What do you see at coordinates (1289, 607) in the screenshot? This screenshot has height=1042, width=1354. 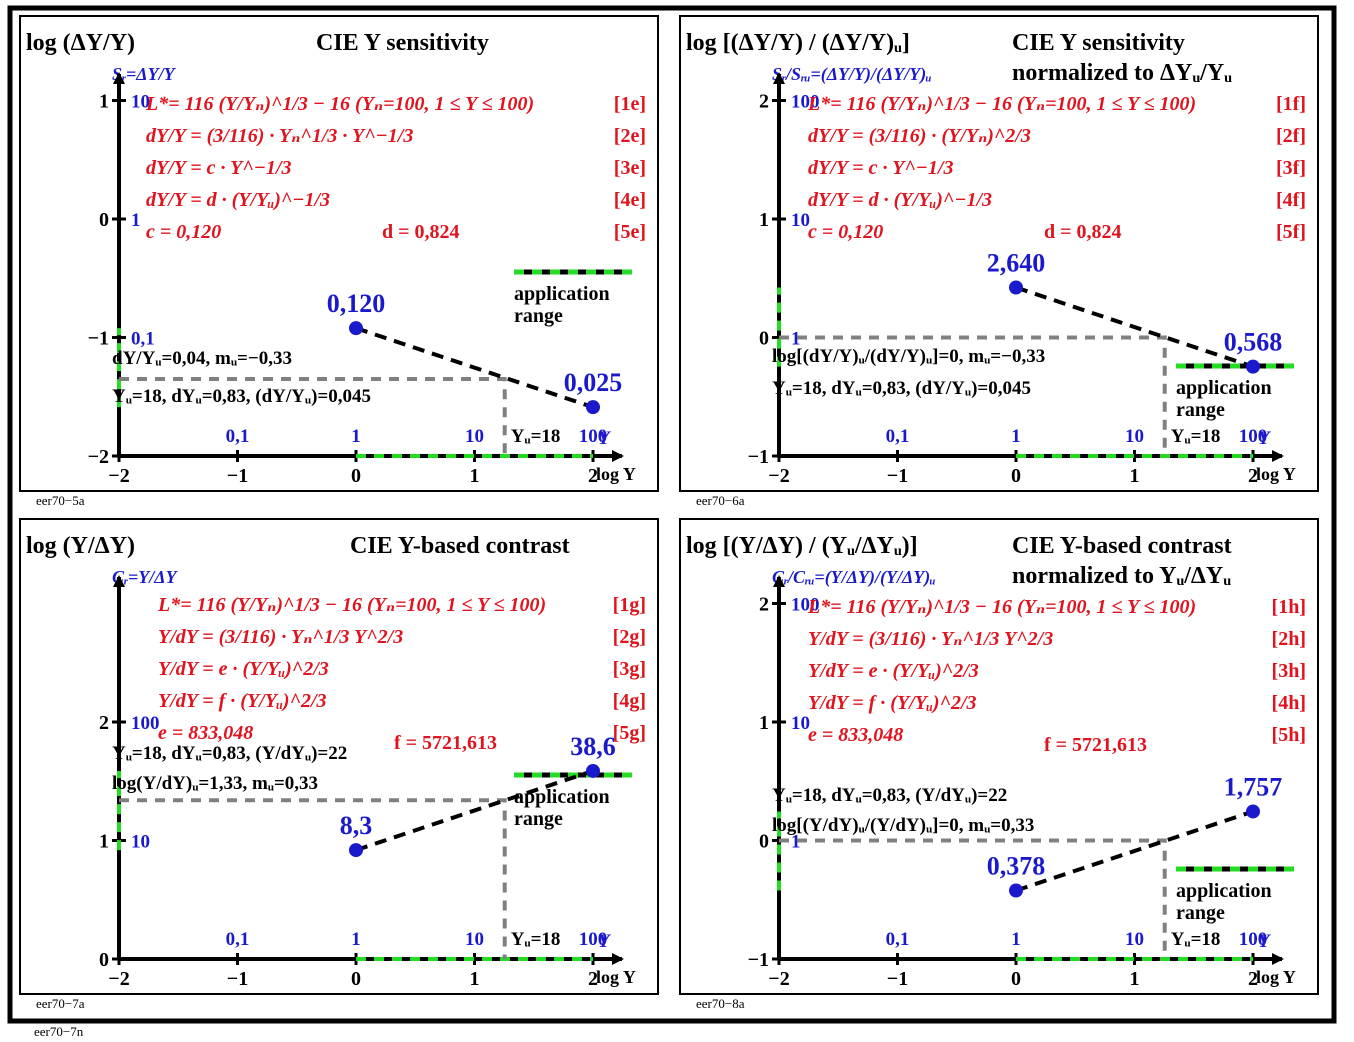 I see `formula-tag: [1h]` at bounding box center [1289, 607].